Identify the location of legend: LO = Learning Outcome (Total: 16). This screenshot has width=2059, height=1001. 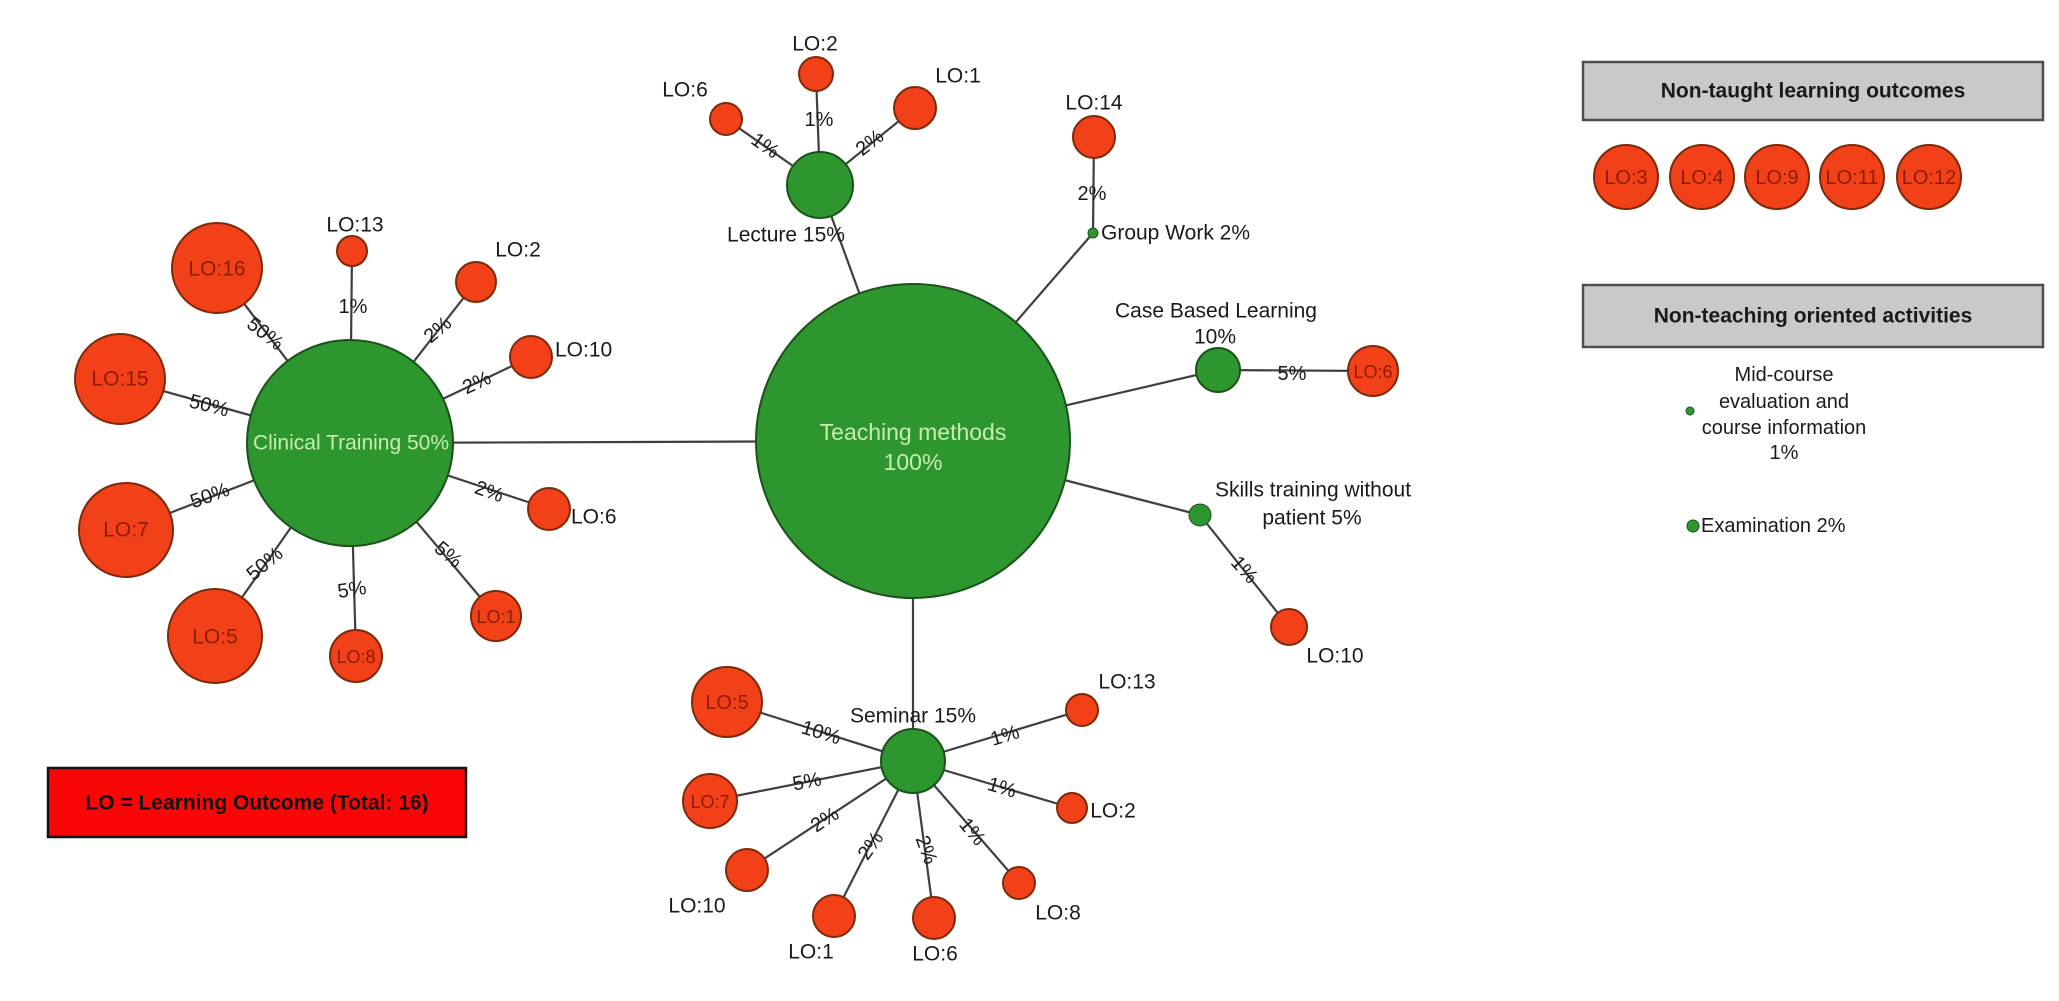
(257, 802).